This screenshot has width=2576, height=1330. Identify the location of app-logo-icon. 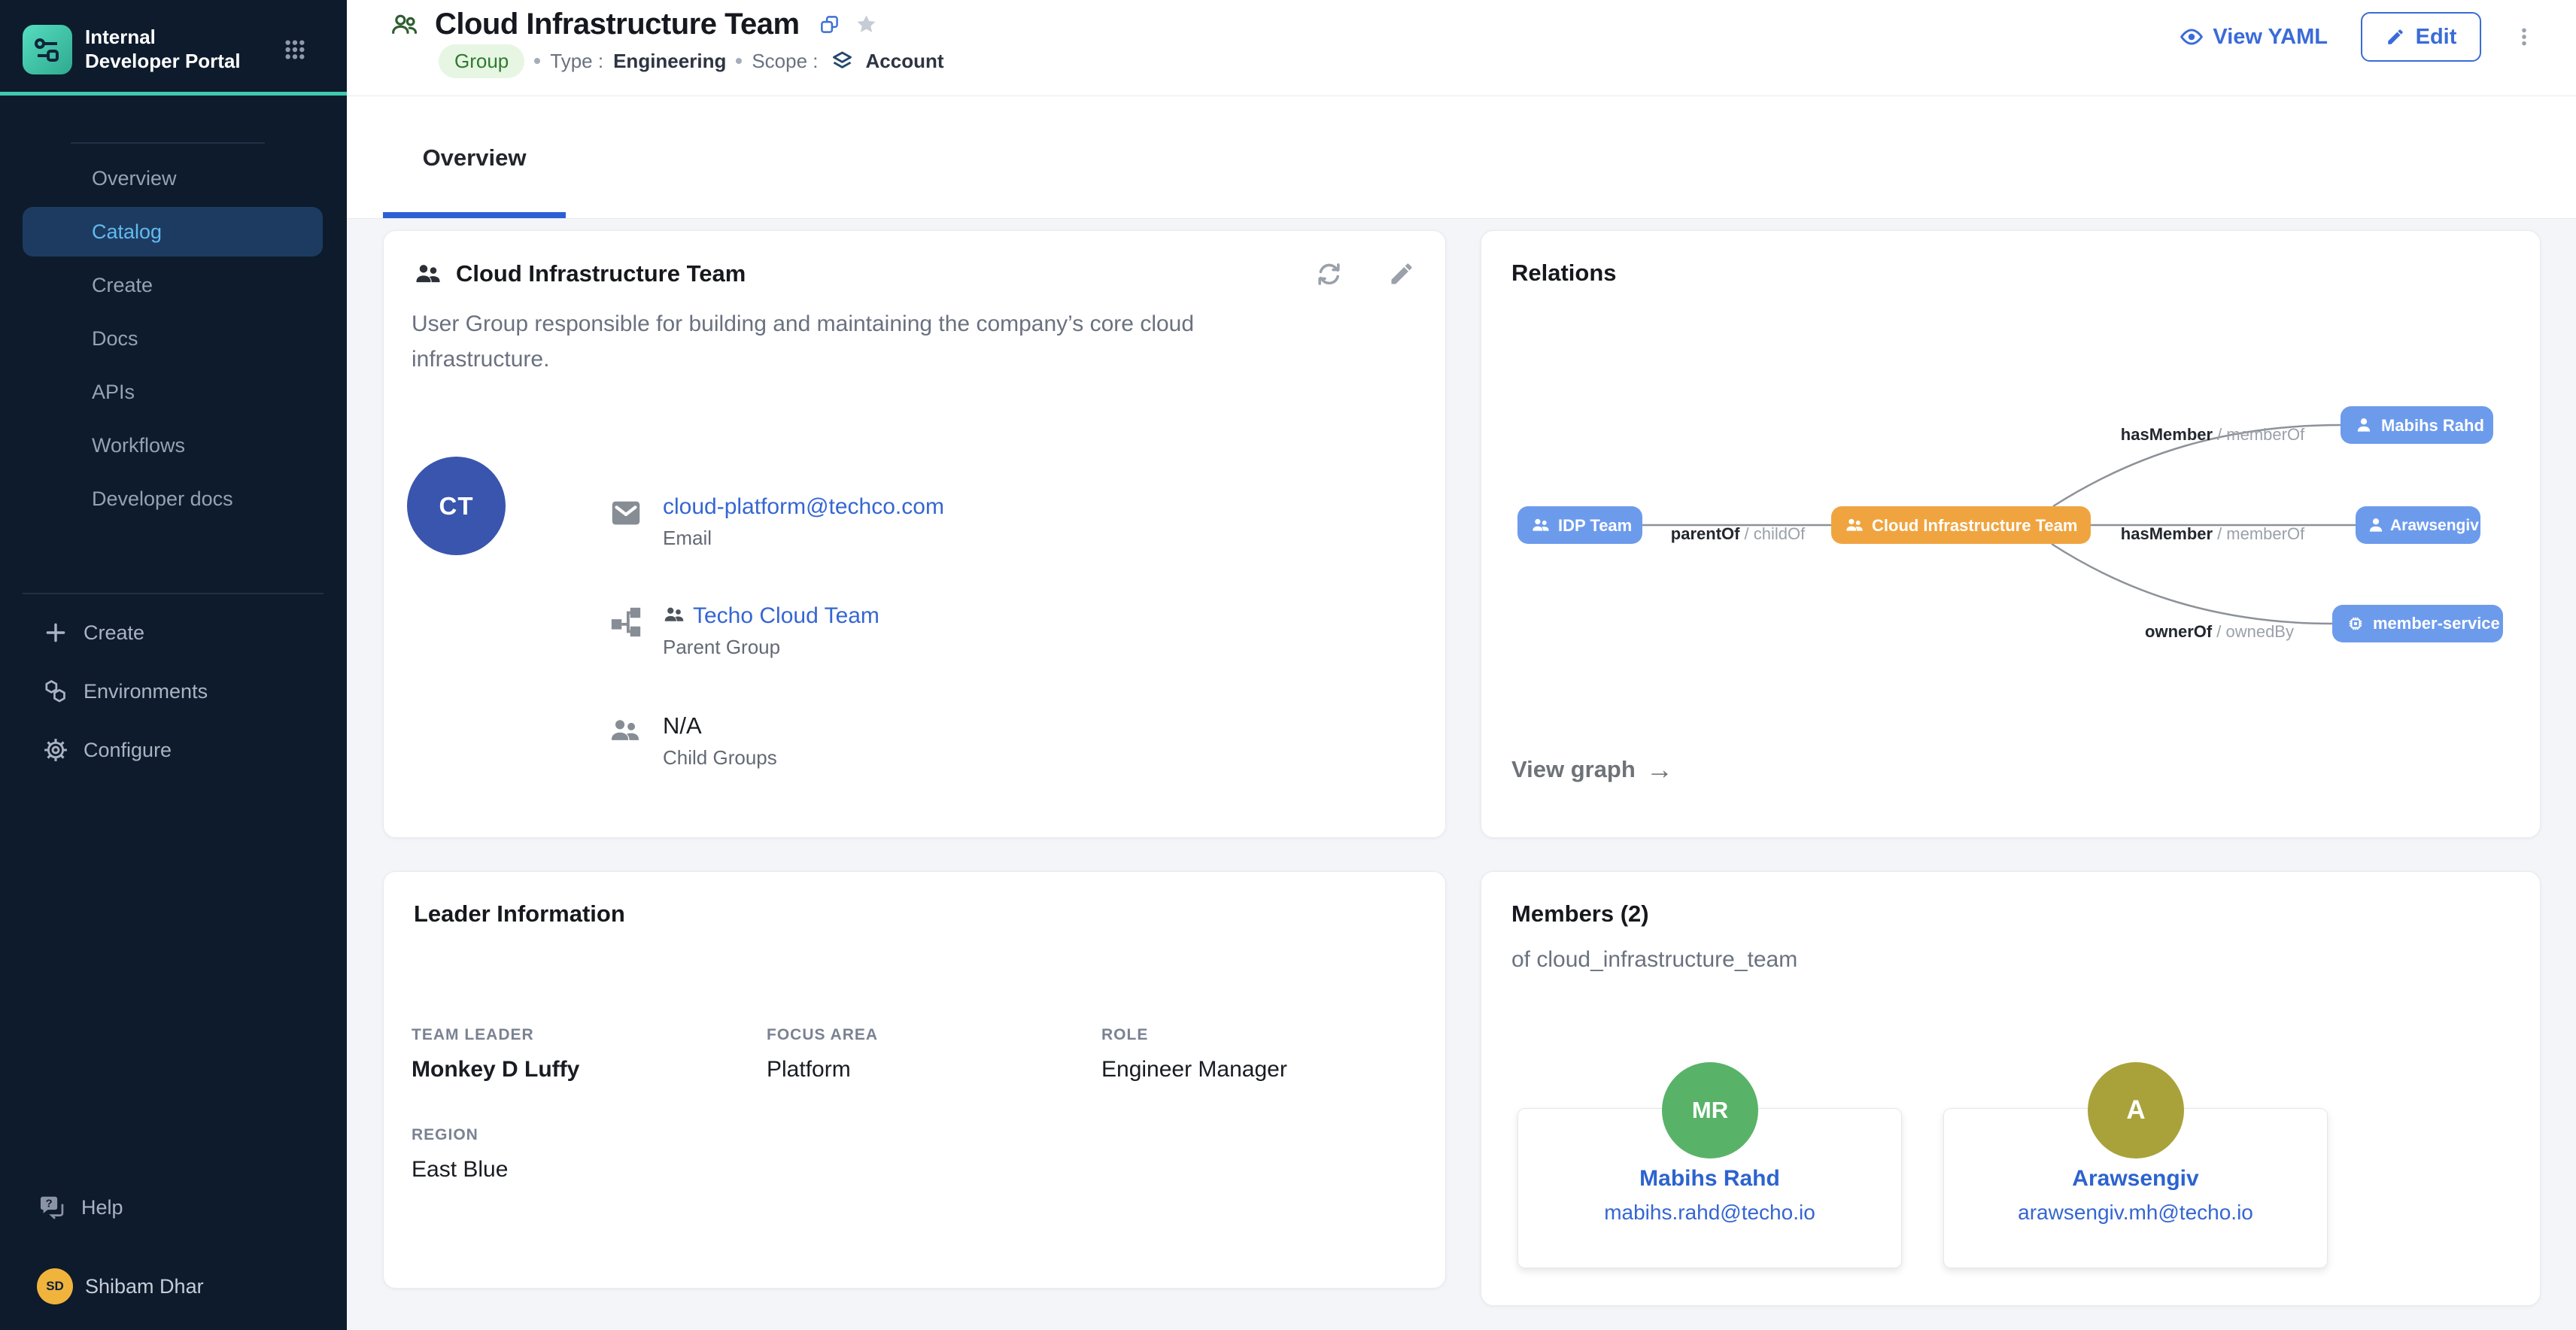
(47, 49).